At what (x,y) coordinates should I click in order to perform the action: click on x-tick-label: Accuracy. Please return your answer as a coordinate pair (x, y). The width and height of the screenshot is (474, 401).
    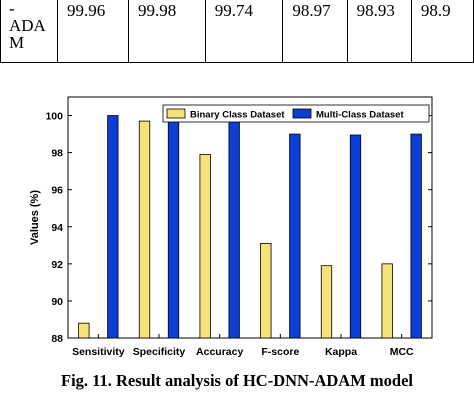
    Looking at the image, I should click on (219, 352).